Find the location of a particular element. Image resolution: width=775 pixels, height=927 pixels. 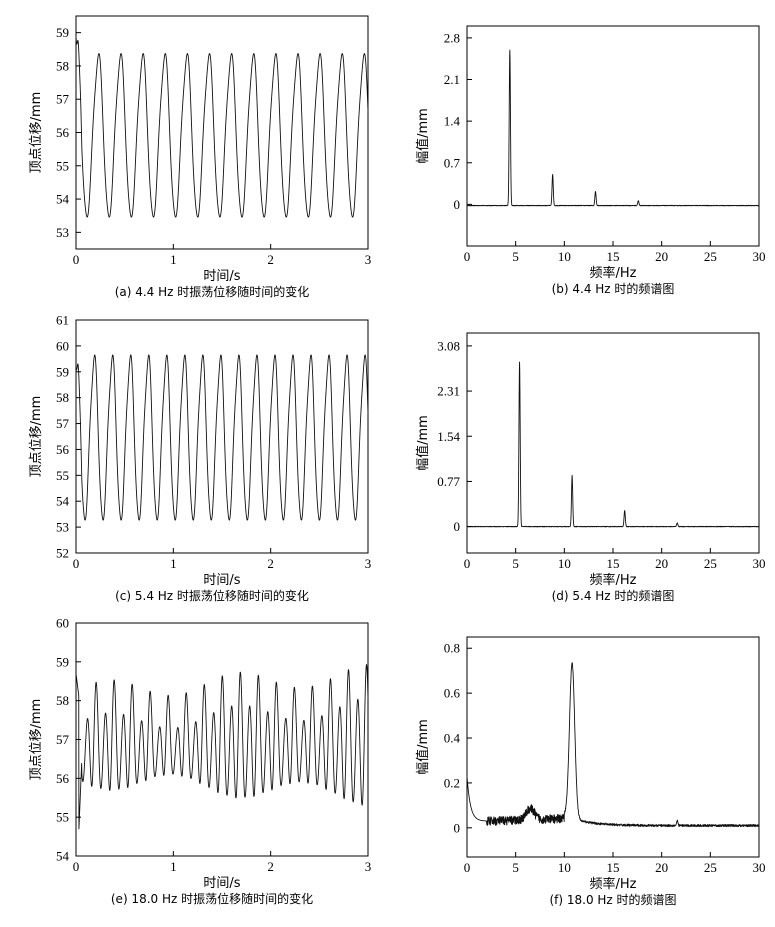

series-line-e is located at coordinates (222, 747).